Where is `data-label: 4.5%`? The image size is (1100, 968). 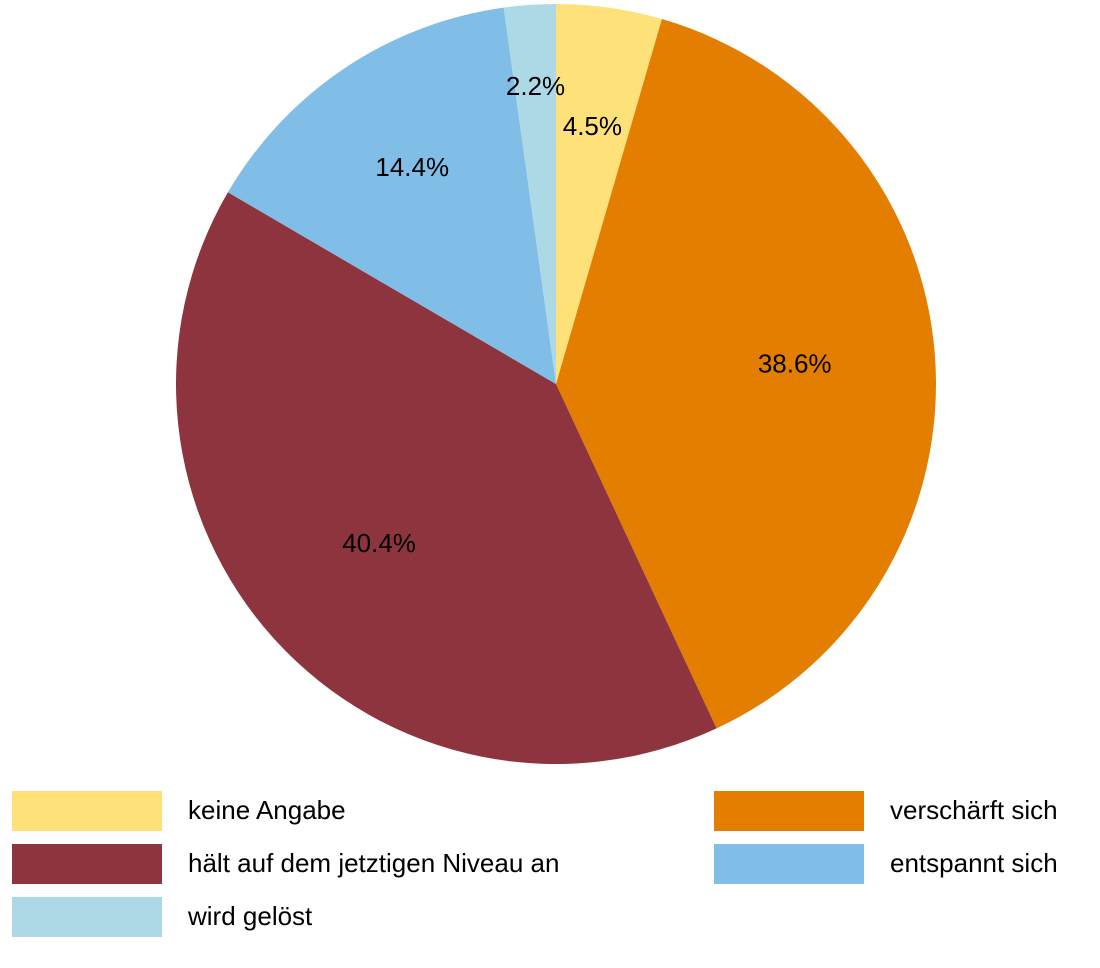 data-label: 4.5% is located at coordinates (592, 126).